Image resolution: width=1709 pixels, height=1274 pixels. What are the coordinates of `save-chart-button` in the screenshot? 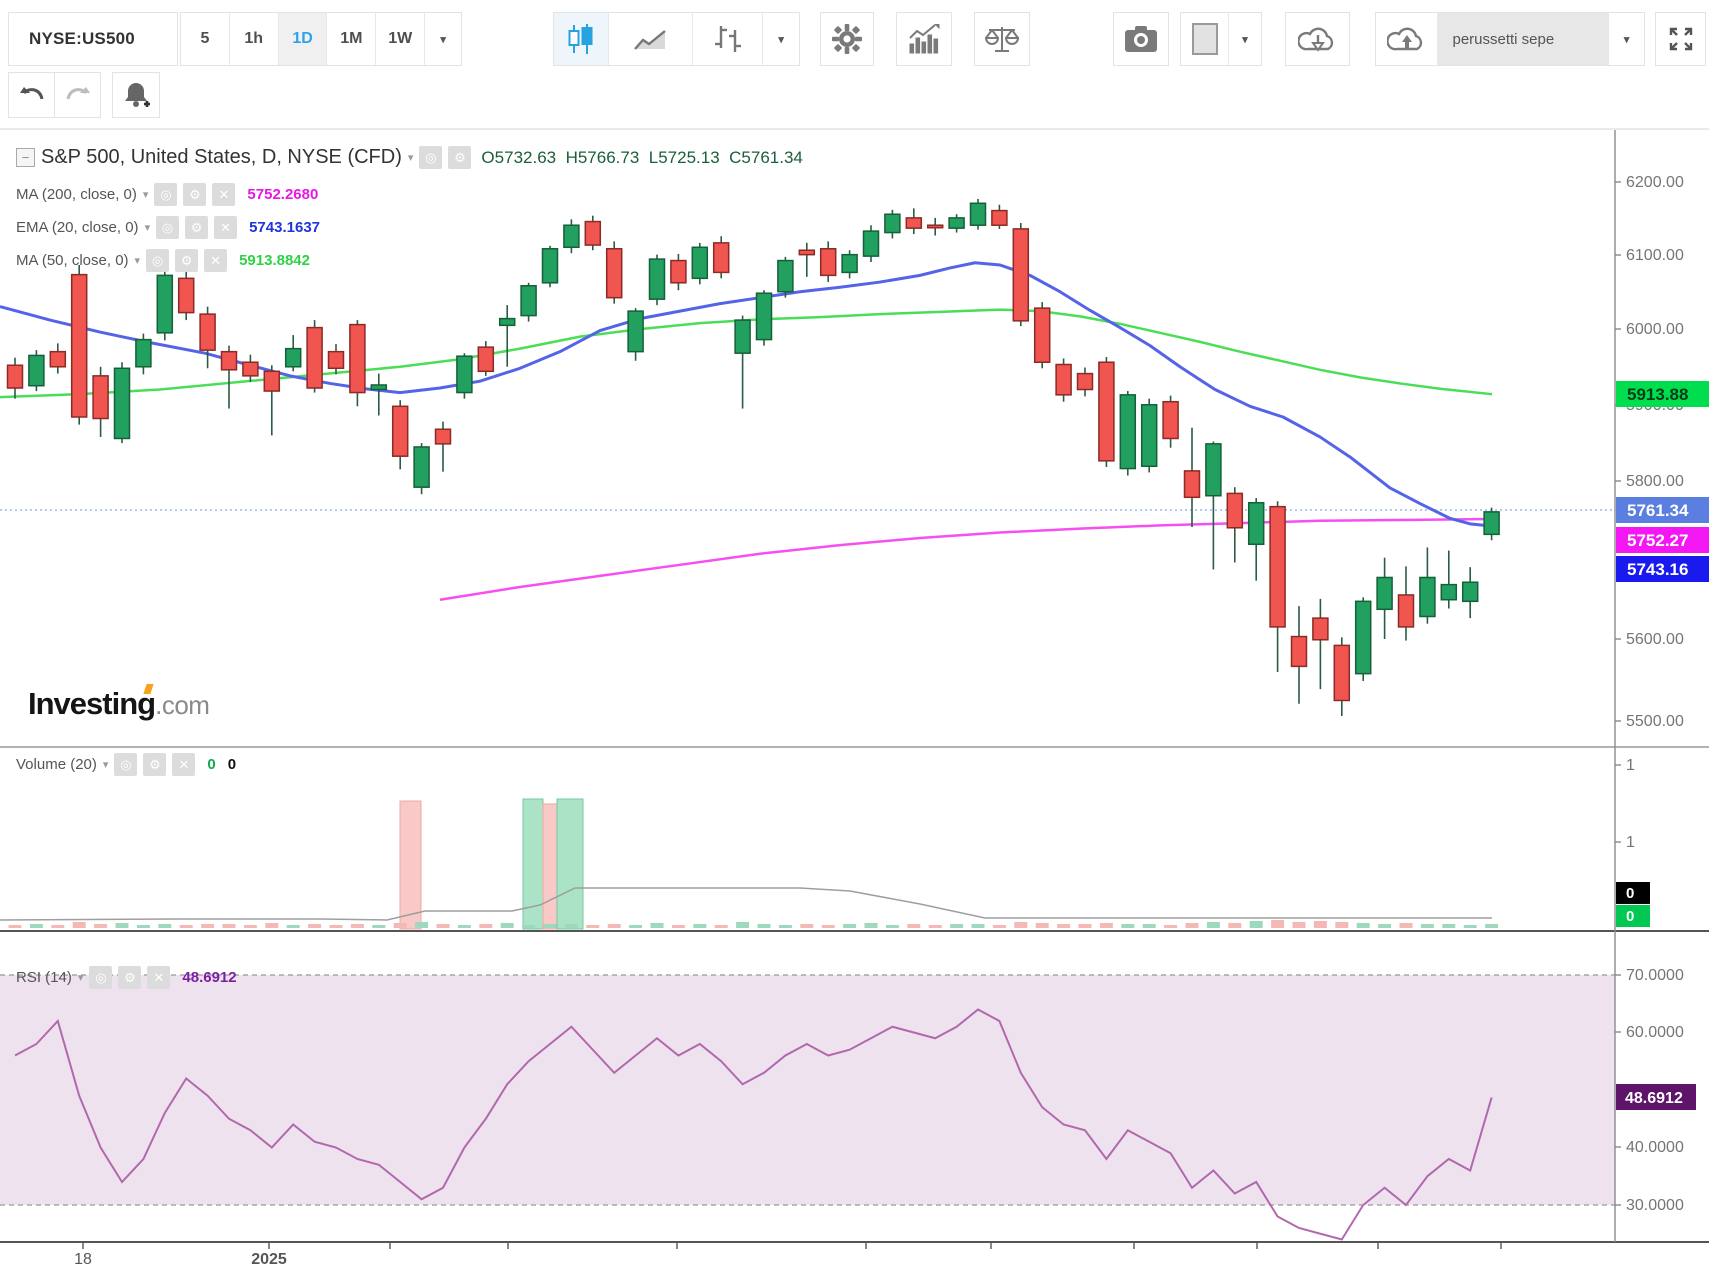 It's located at (1407, 39).